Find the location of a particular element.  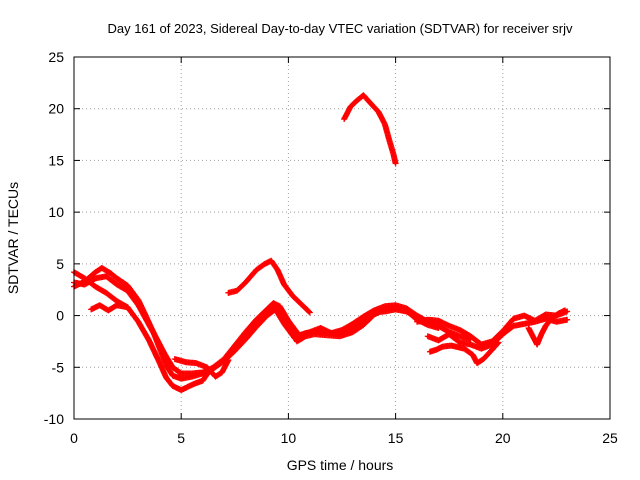

y-tick-label: 10 is located at coordinates (56, 212).